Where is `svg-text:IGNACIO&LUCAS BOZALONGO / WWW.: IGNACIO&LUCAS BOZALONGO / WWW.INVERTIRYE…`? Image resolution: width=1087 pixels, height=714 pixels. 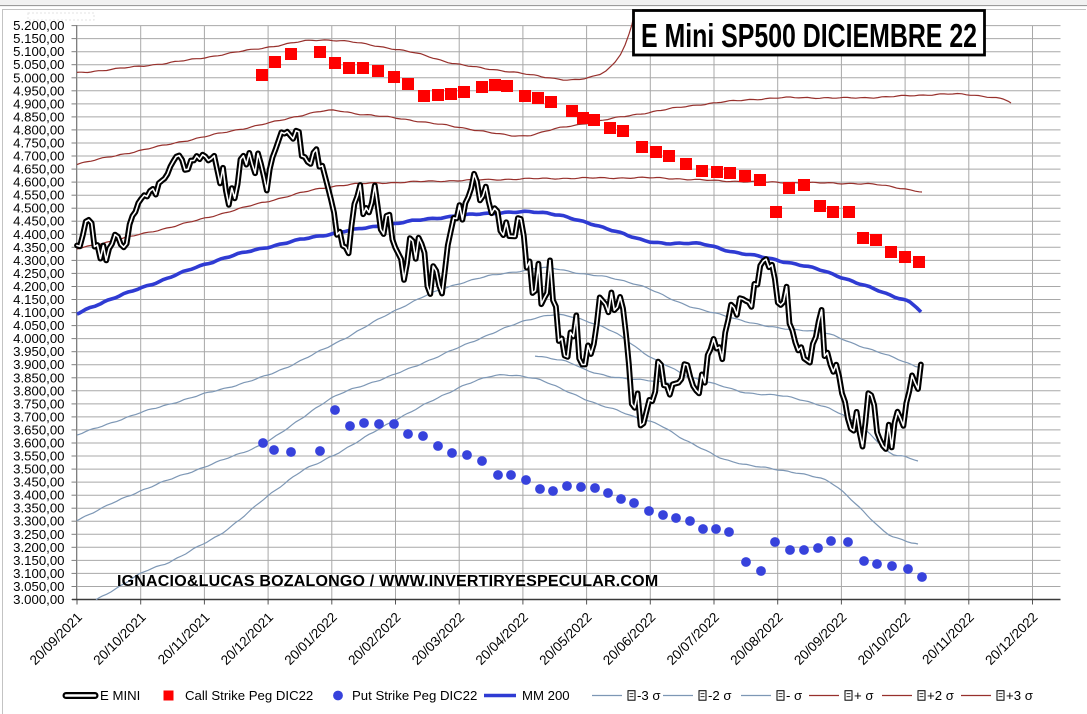 svg-text:IGNACIO&LUCAS BOZALONGO / WWW.: IGNACIO&LUCAS BOZALONGO / WWW.INVERTIRYE… is located at coordinates (387, 581).